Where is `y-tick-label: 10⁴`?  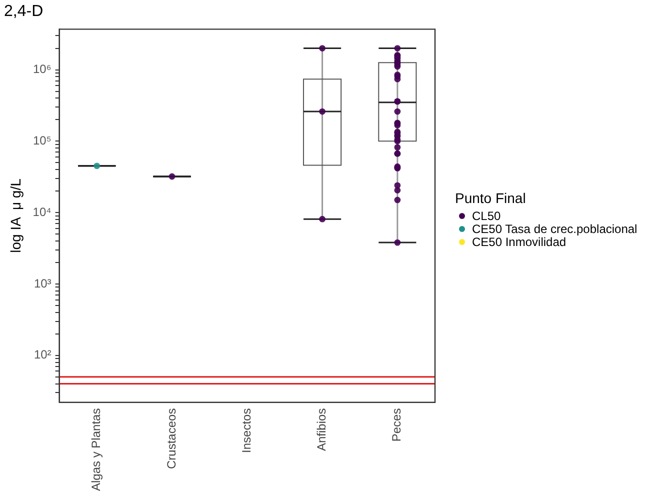 y-tick-label: 10⁴ is located at coordinates (42, 211).